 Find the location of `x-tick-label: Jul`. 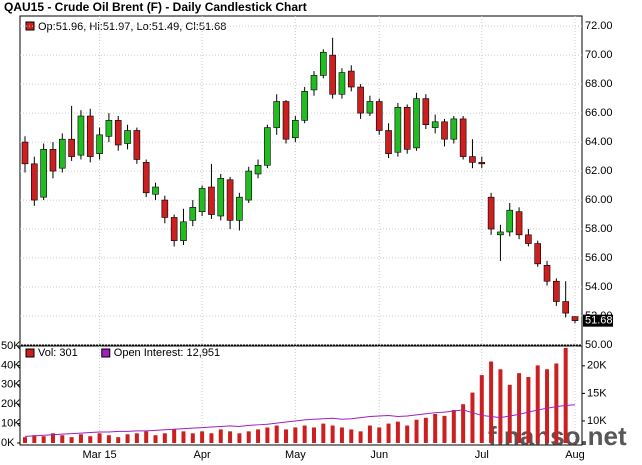

x-tick-label: Jul is located at coordinates (482, 455).